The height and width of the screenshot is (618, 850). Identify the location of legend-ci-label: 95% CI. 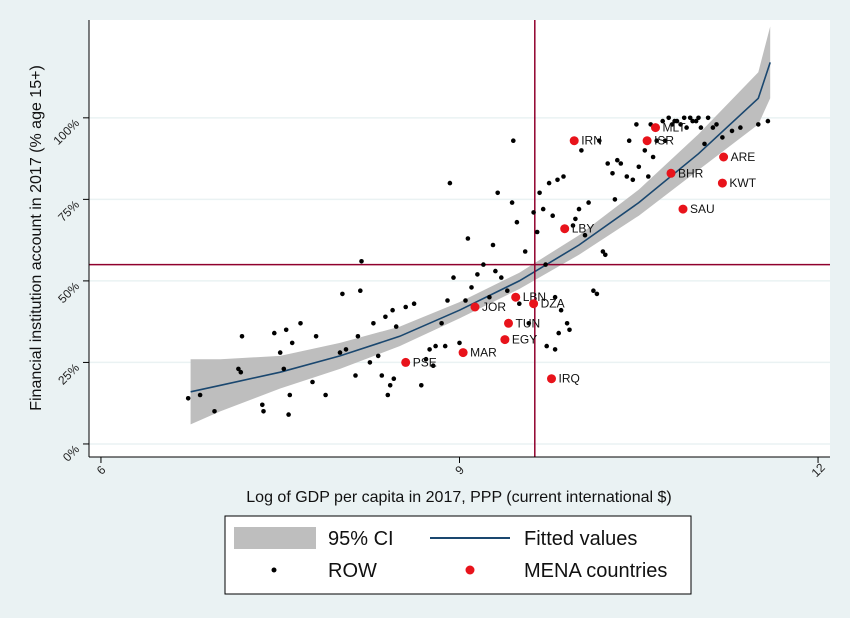
(361, 539).